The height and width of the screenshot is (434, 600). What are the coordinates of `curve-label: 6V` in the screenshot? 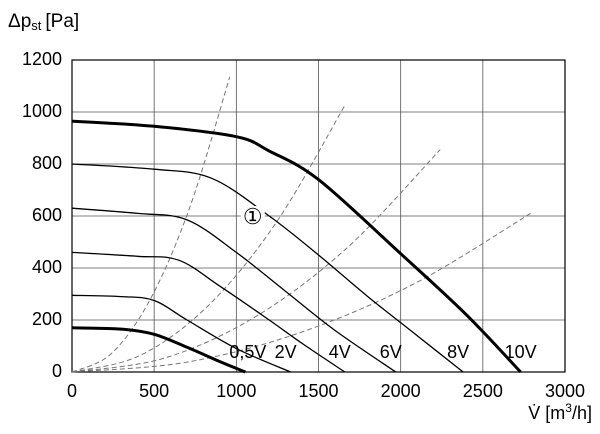 It's located at (391, 352).